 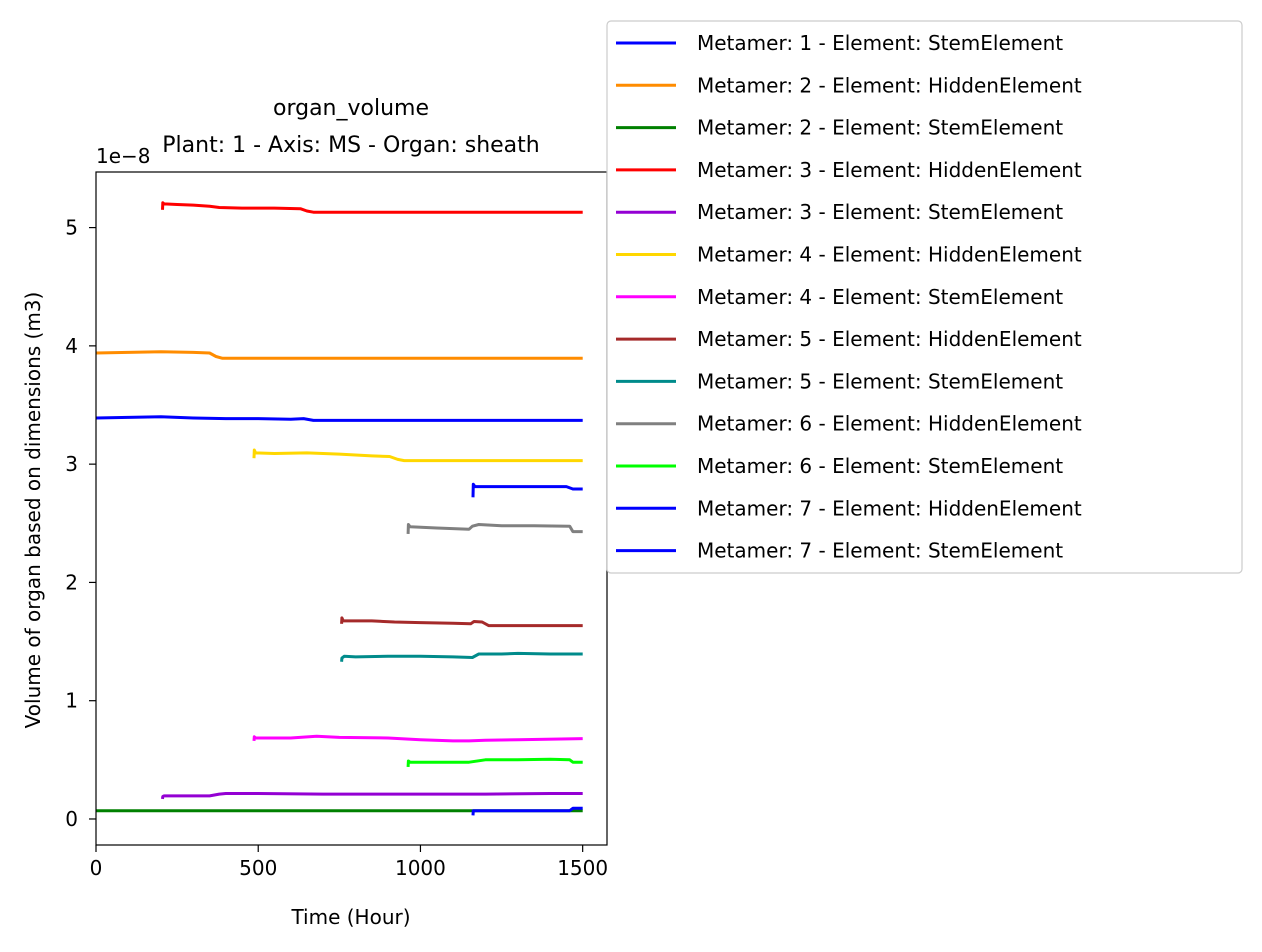 I want to click on chart-subtitle: Plant: 1 - Axis: MS - Organ: sheath, so click(x=350, y=145).